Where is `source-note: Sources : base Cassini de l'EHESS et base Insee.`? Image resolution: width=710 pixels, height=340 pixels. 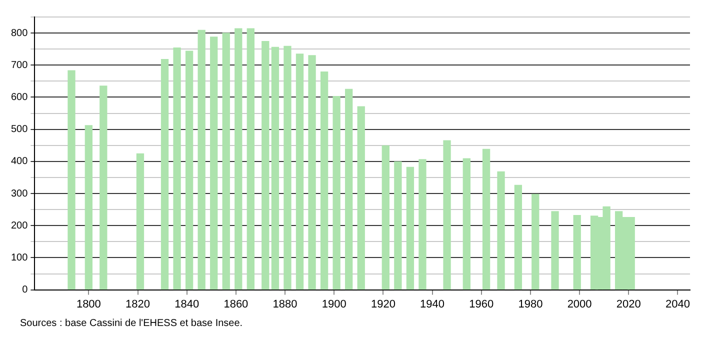 source-note: Sources : base Cassini de l'EHESS et base Insee. is located at coordinates (132, 323).